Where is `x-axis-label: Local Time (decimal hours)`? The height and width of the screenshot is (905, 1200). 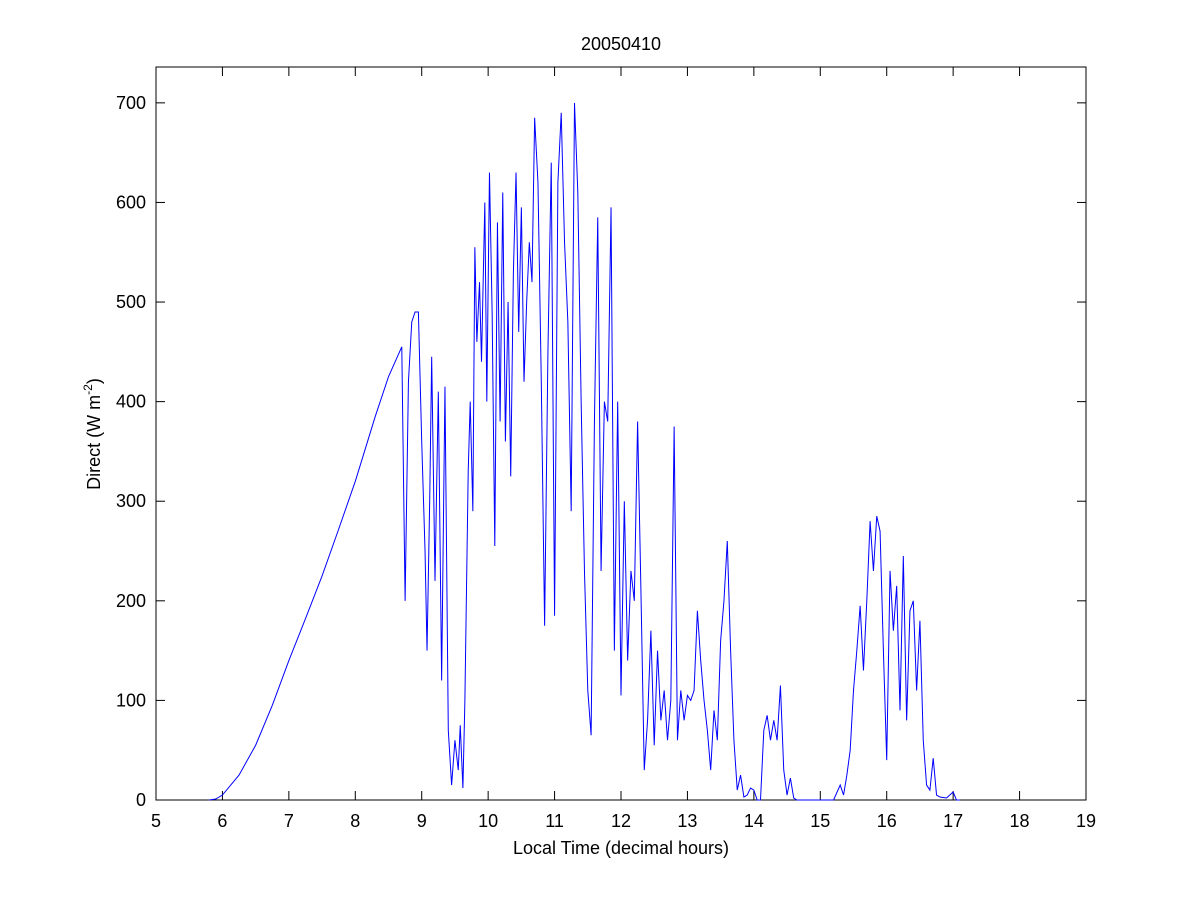
x-axis-label: Local Time (decimal hours) is located at coordinates (621, 848).